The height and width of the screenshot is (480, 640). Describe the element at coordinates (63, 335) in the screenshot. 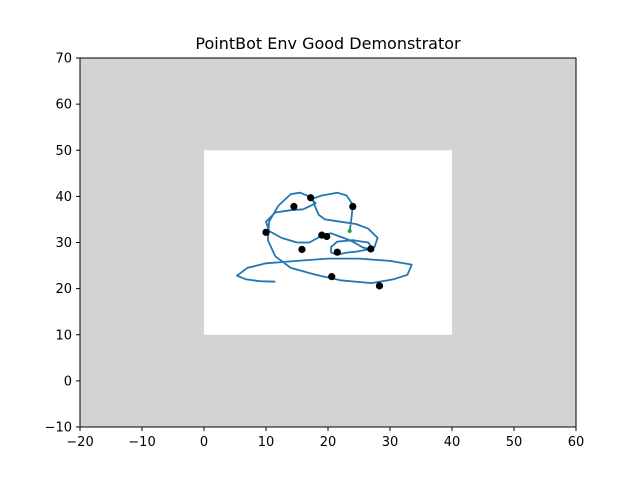

I see `y-tick-label: 10` at that location.